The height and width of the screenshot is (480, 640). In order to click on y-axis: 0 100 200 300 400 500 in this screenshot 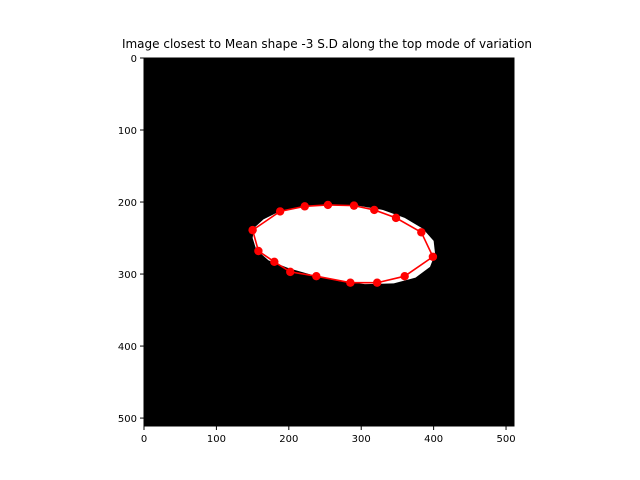, I will do `click(131, 239)`.